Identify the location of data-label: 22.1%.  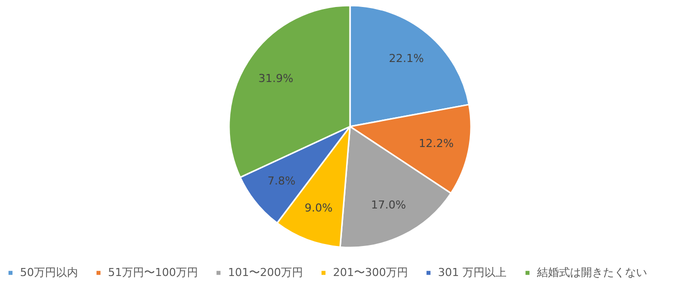
(406, 58).